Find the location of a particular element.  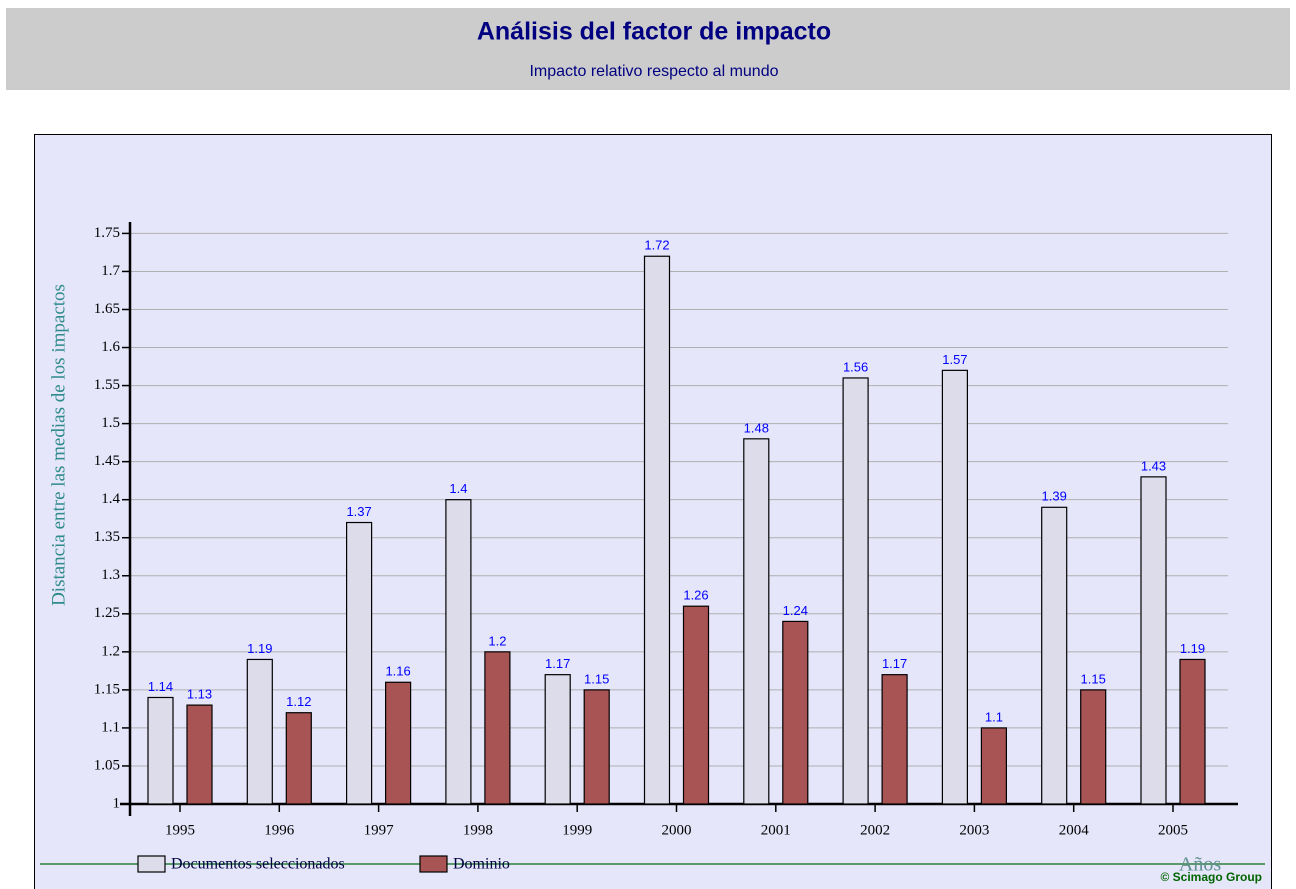

legend-label: Dominio is located at coordinates (481, 864).